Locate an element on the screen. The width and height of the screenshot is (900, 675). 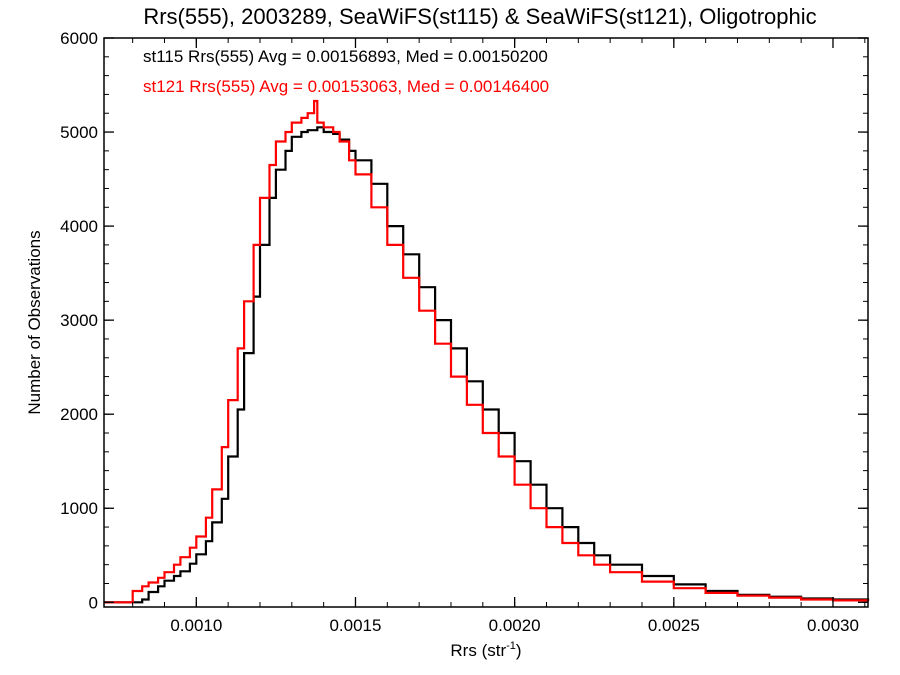
x-tick-label: 0.0015 is located at coordinates (355, 625).